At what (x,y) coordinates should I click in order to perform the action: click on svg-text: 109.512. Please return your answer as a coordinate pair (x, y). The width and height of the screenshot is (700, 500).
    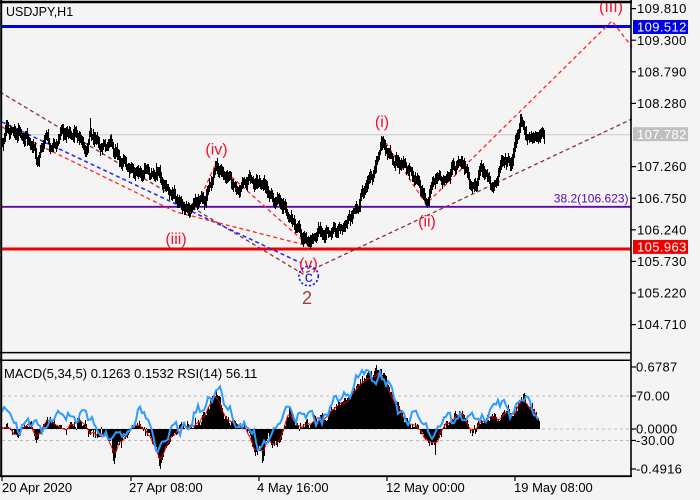
    Looking at the image, I should click on (662, 27).